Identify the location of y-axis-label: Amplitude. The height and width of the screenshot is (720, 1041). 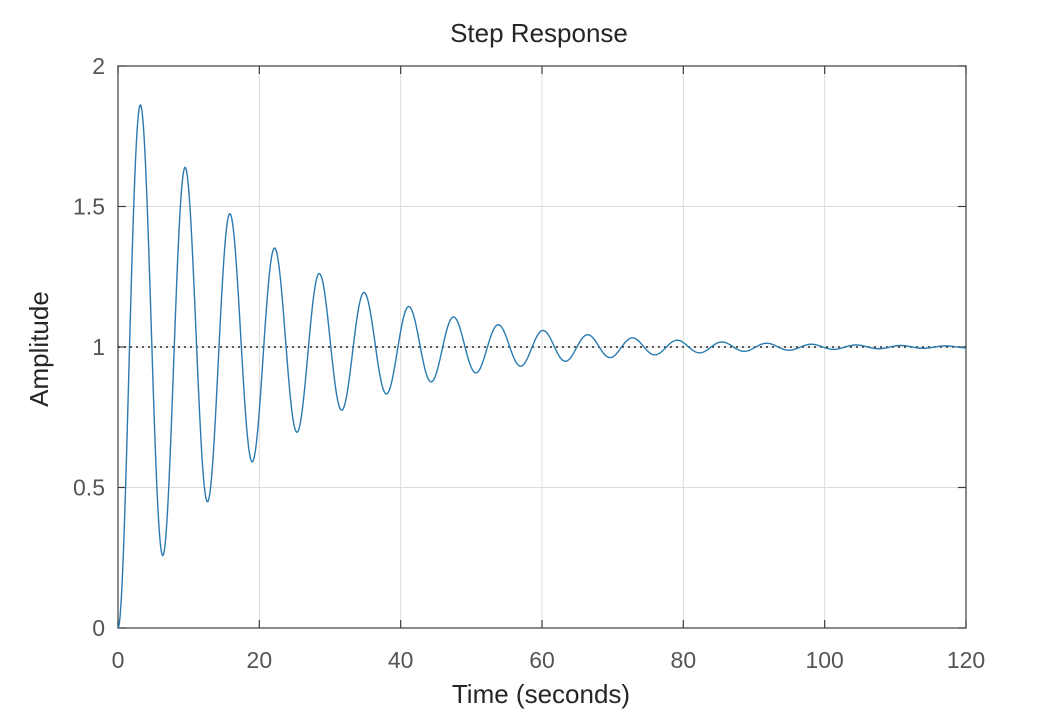
(39, 349).